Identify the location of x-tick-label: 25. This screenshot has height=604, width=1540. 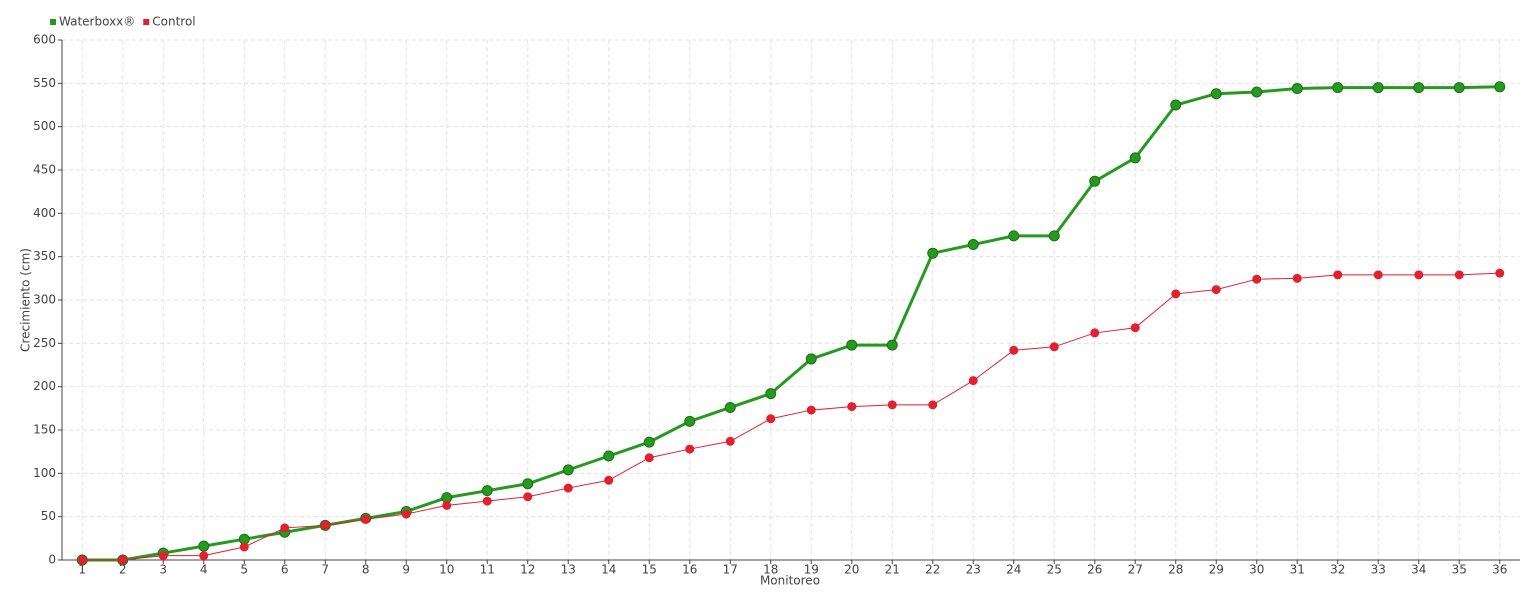
(1054, 570).